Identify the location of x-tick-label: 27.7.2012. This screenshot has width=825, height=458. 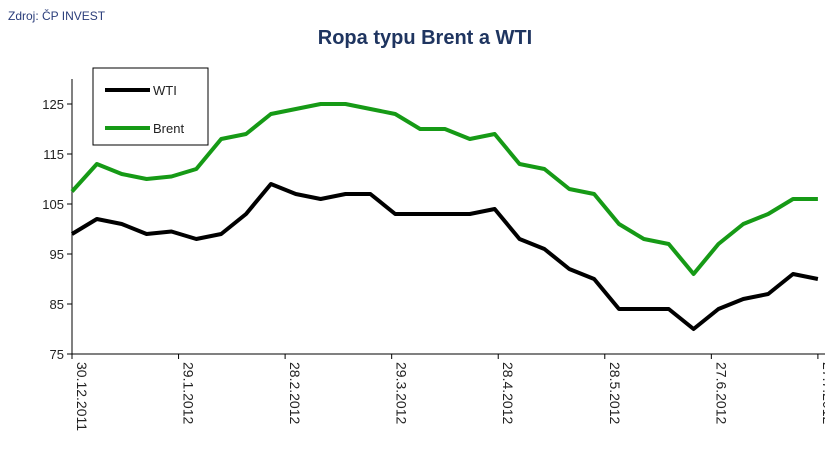
(822, 393).